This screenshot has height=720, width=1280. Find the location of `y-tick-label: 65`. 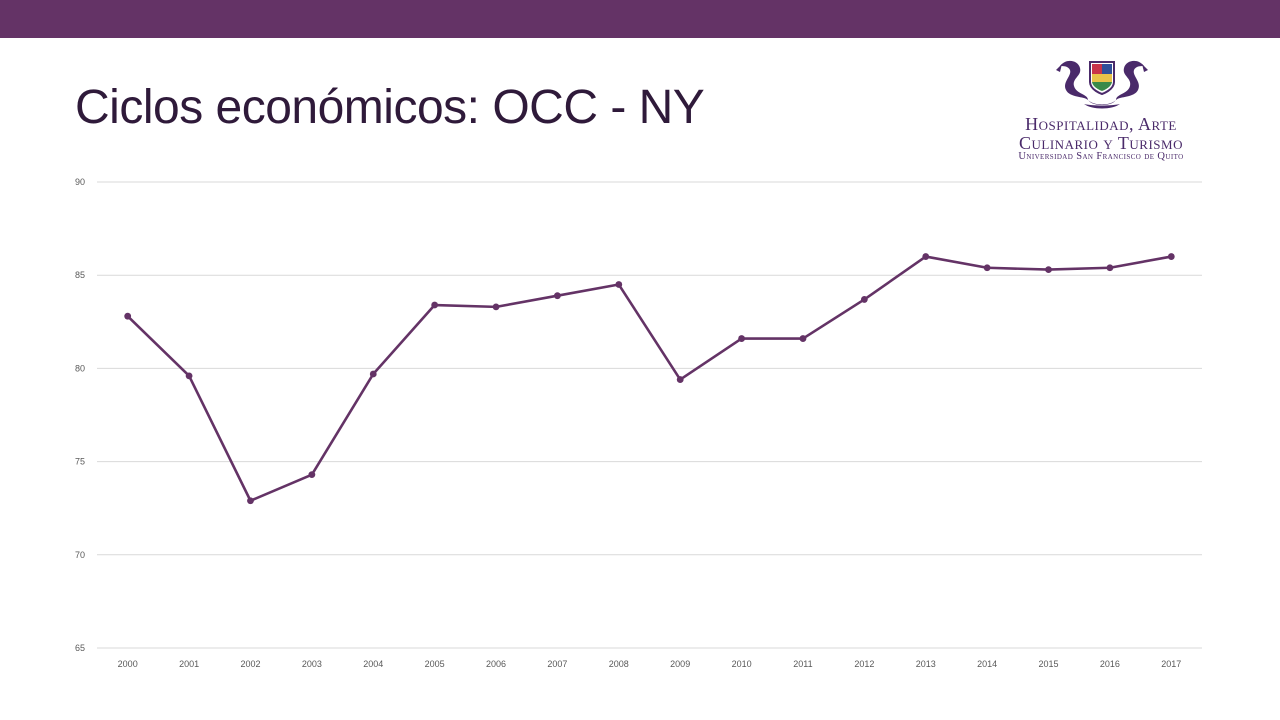

y-tick-label: 65 is located at coordinates (80, 648).